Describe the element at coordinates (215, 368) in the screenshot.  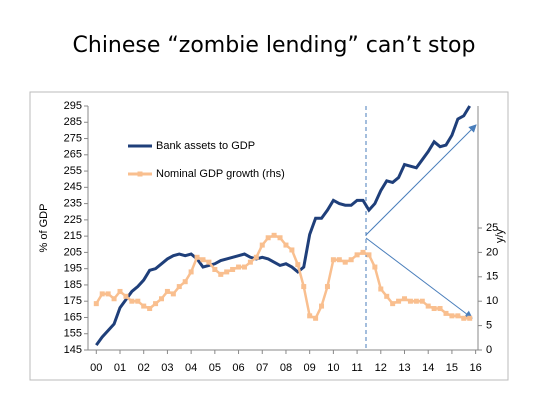
I see `x-tick-label: 05` at that location.